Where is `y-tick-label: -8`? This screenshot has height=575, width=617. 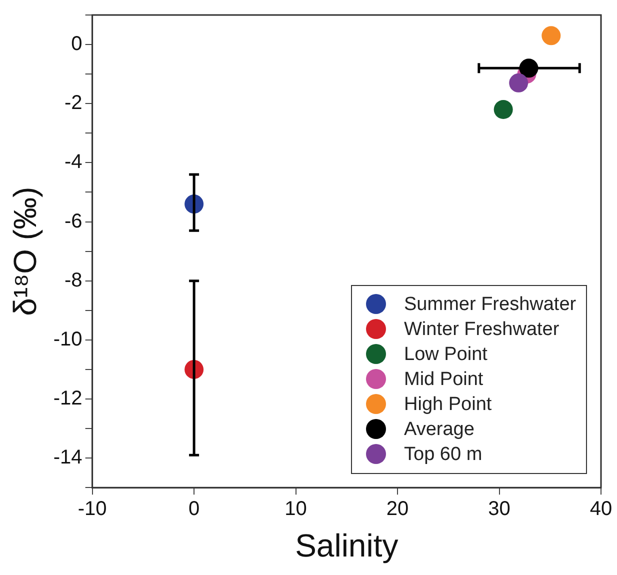 y-tick-label: -8 is located at coordinates (73, 280).